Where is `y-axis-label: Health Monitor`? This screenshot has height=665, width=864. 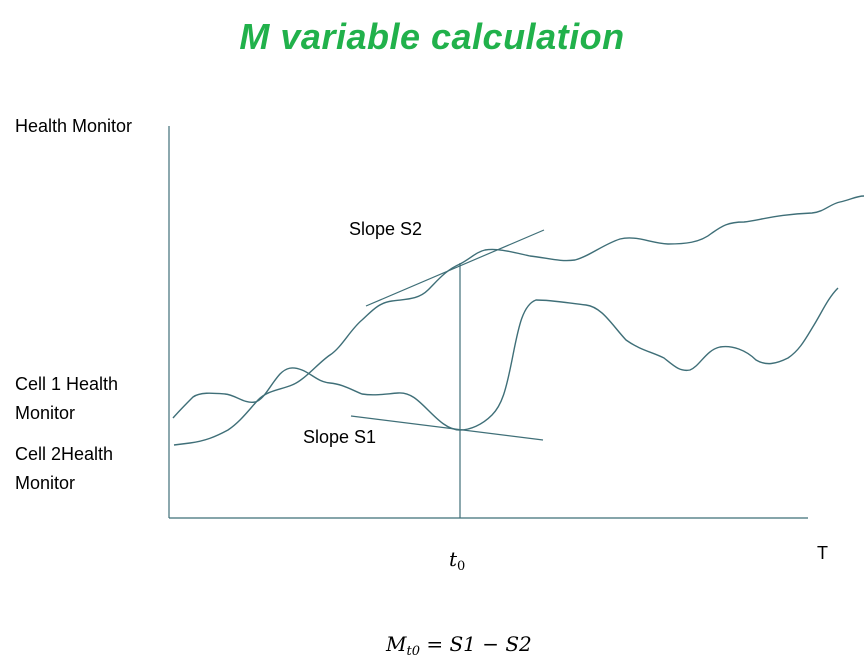
y-axis-label: Health Monitor is located at coordinates (74, 126).